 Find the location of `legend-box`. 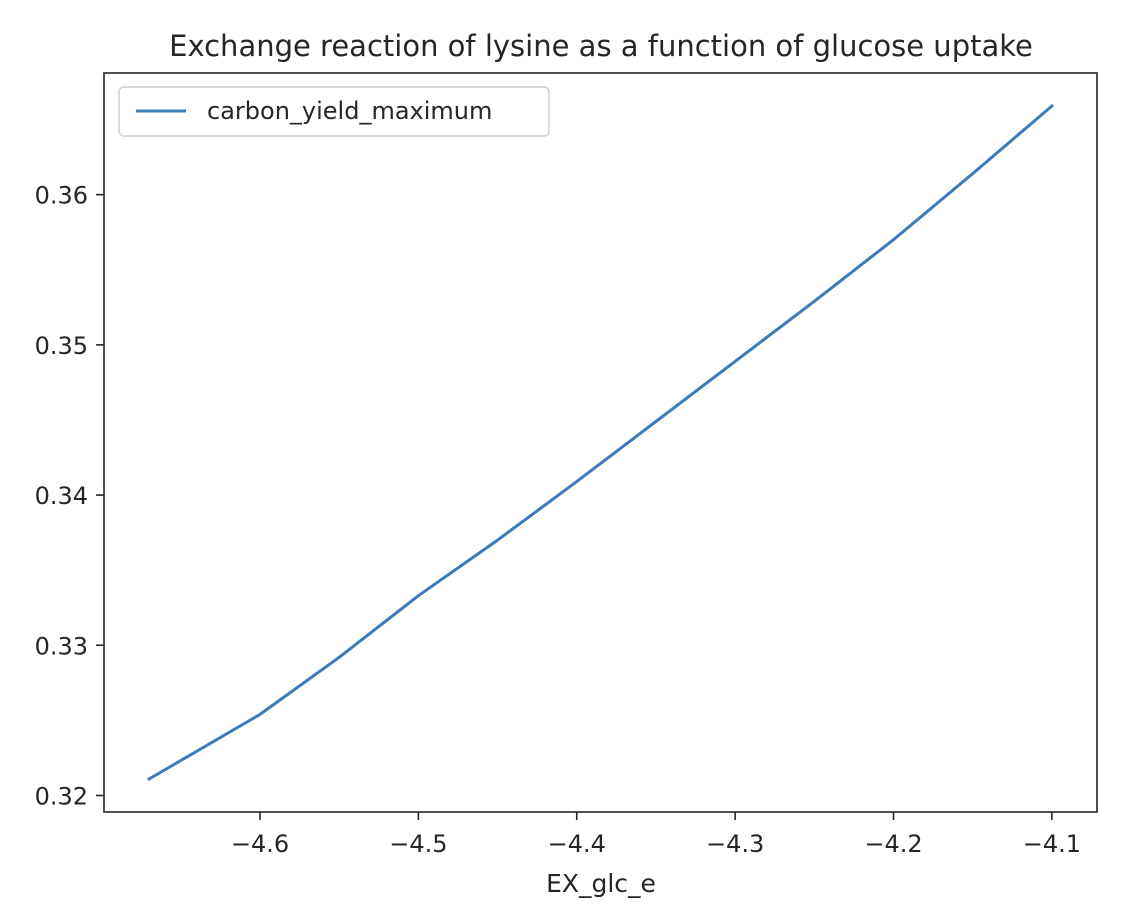

legend-box is located at coordinates (334, 111).